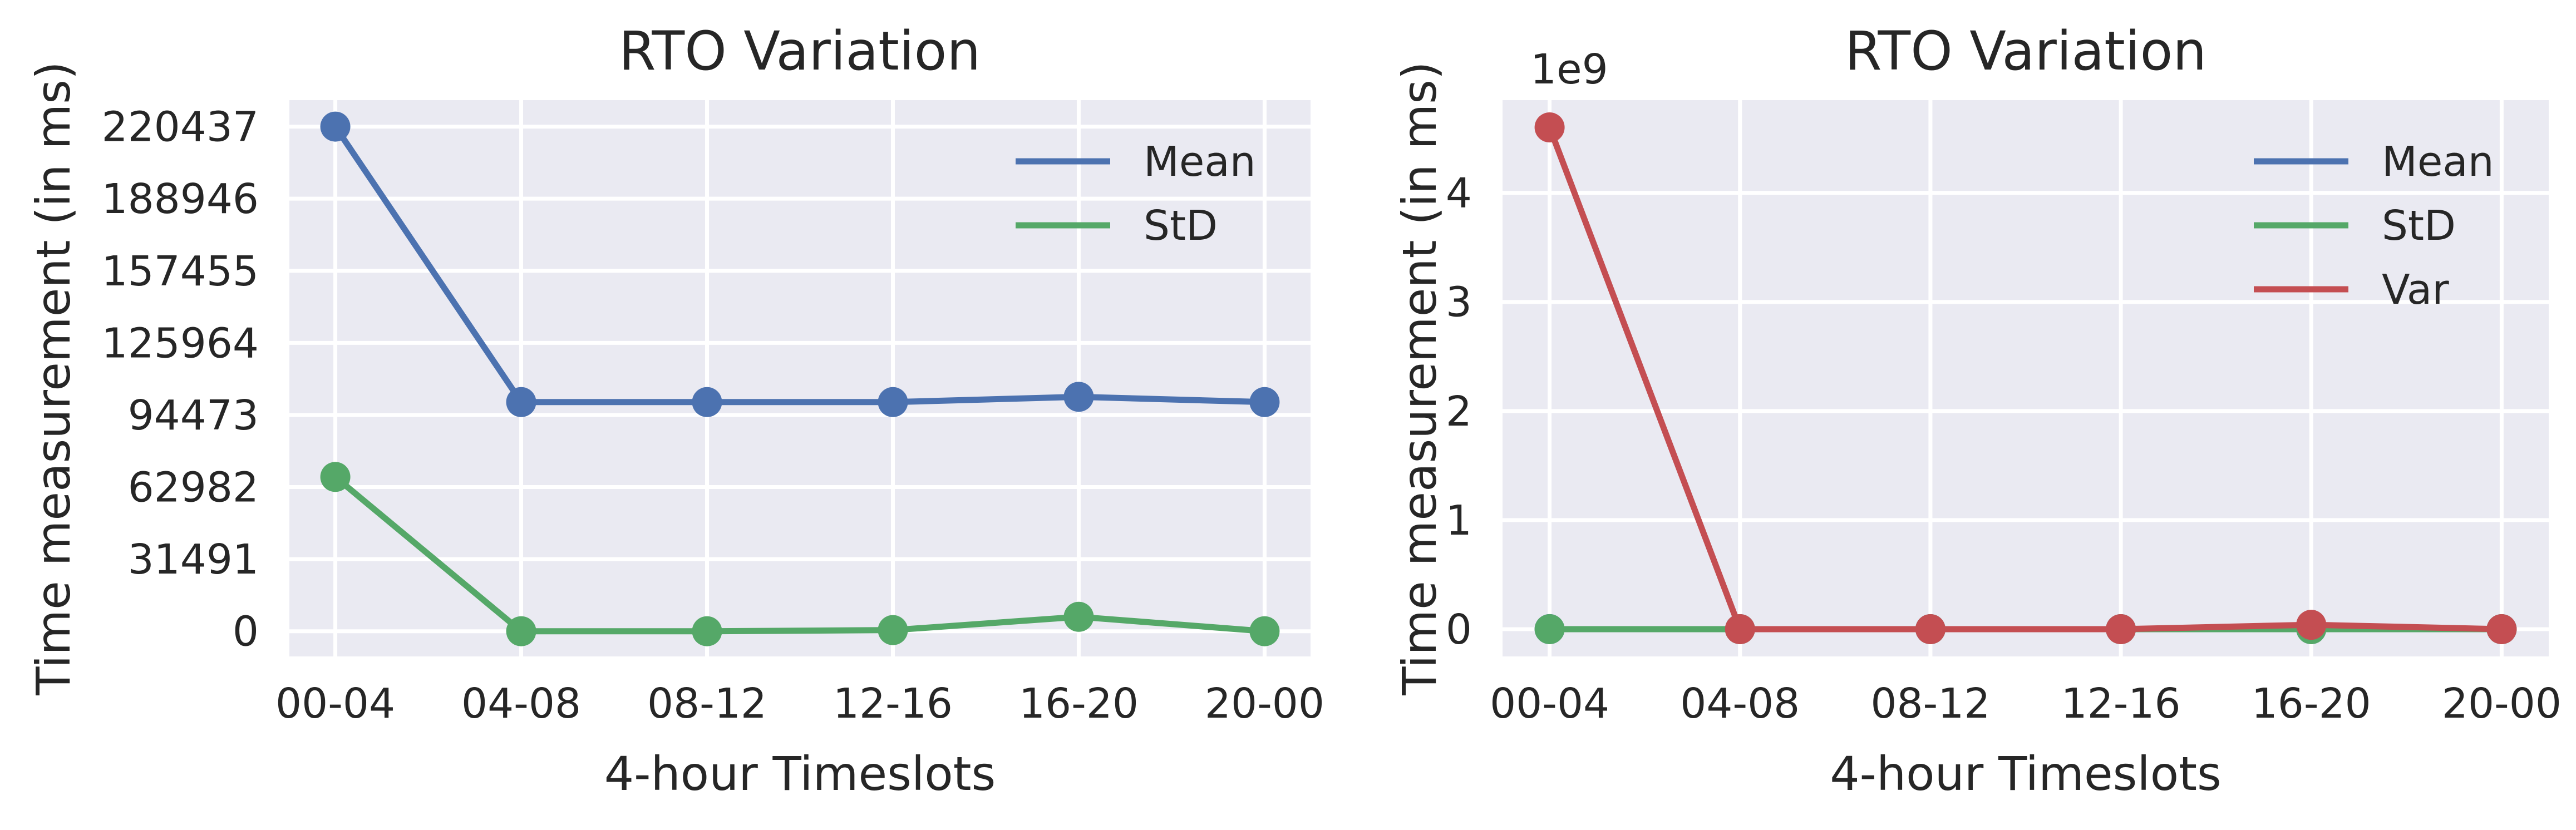  What do you see at coordinates (180, 343) in the screenshot?
I see `y-tick-label: 125964` at bounding box center [180, 343].